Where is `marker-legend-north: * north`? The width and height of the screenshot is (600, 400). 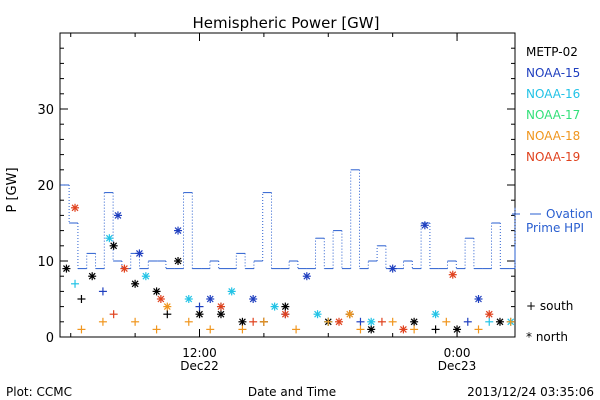
marker-legend-north: * north is located at coordinates (547, 337).